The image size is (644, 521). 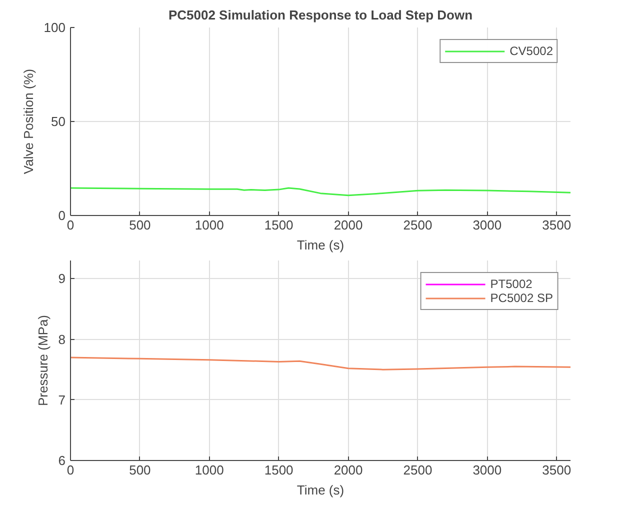 I want to click on y-tick-label: 9, so click(x=62, y=278).